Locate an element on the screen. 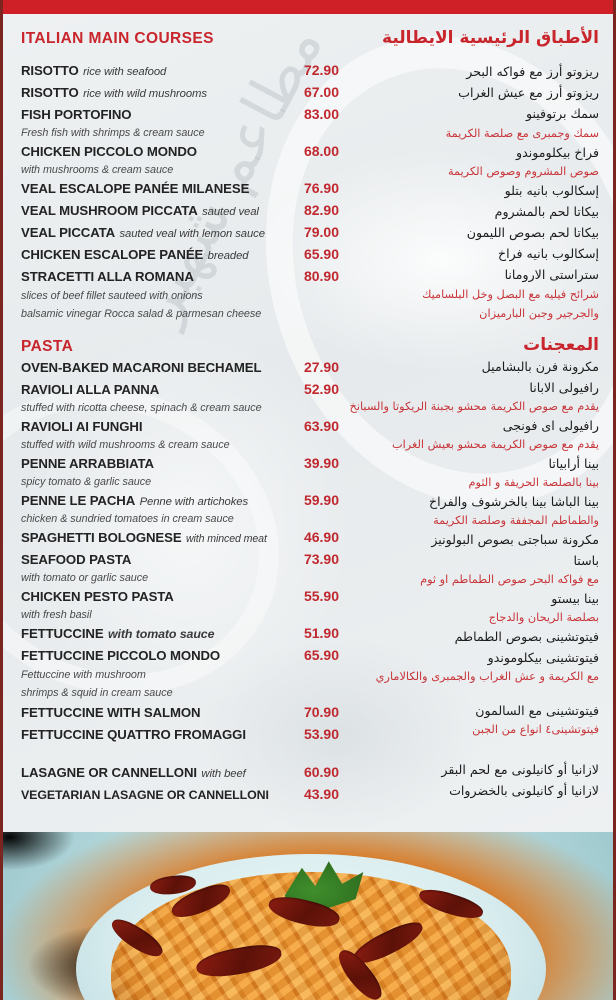 This screenshot has width=616, height=1000. item-name: RISOTTO rice with wild mushrooms is located at coordinates (114, 93).